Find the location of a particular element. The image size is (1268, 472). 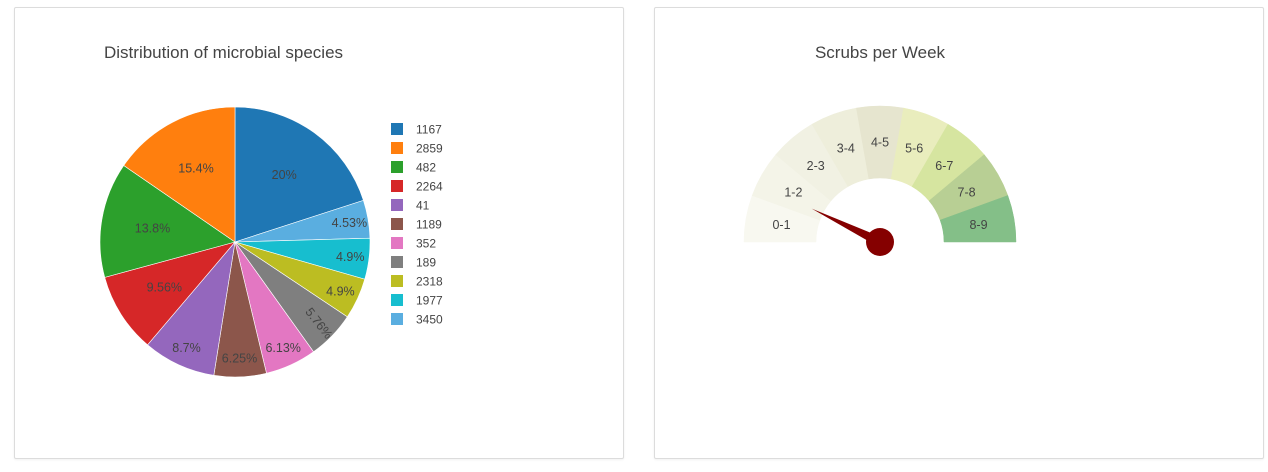

gauge-band-label: 1-2 is located at coordinates (793, 193).